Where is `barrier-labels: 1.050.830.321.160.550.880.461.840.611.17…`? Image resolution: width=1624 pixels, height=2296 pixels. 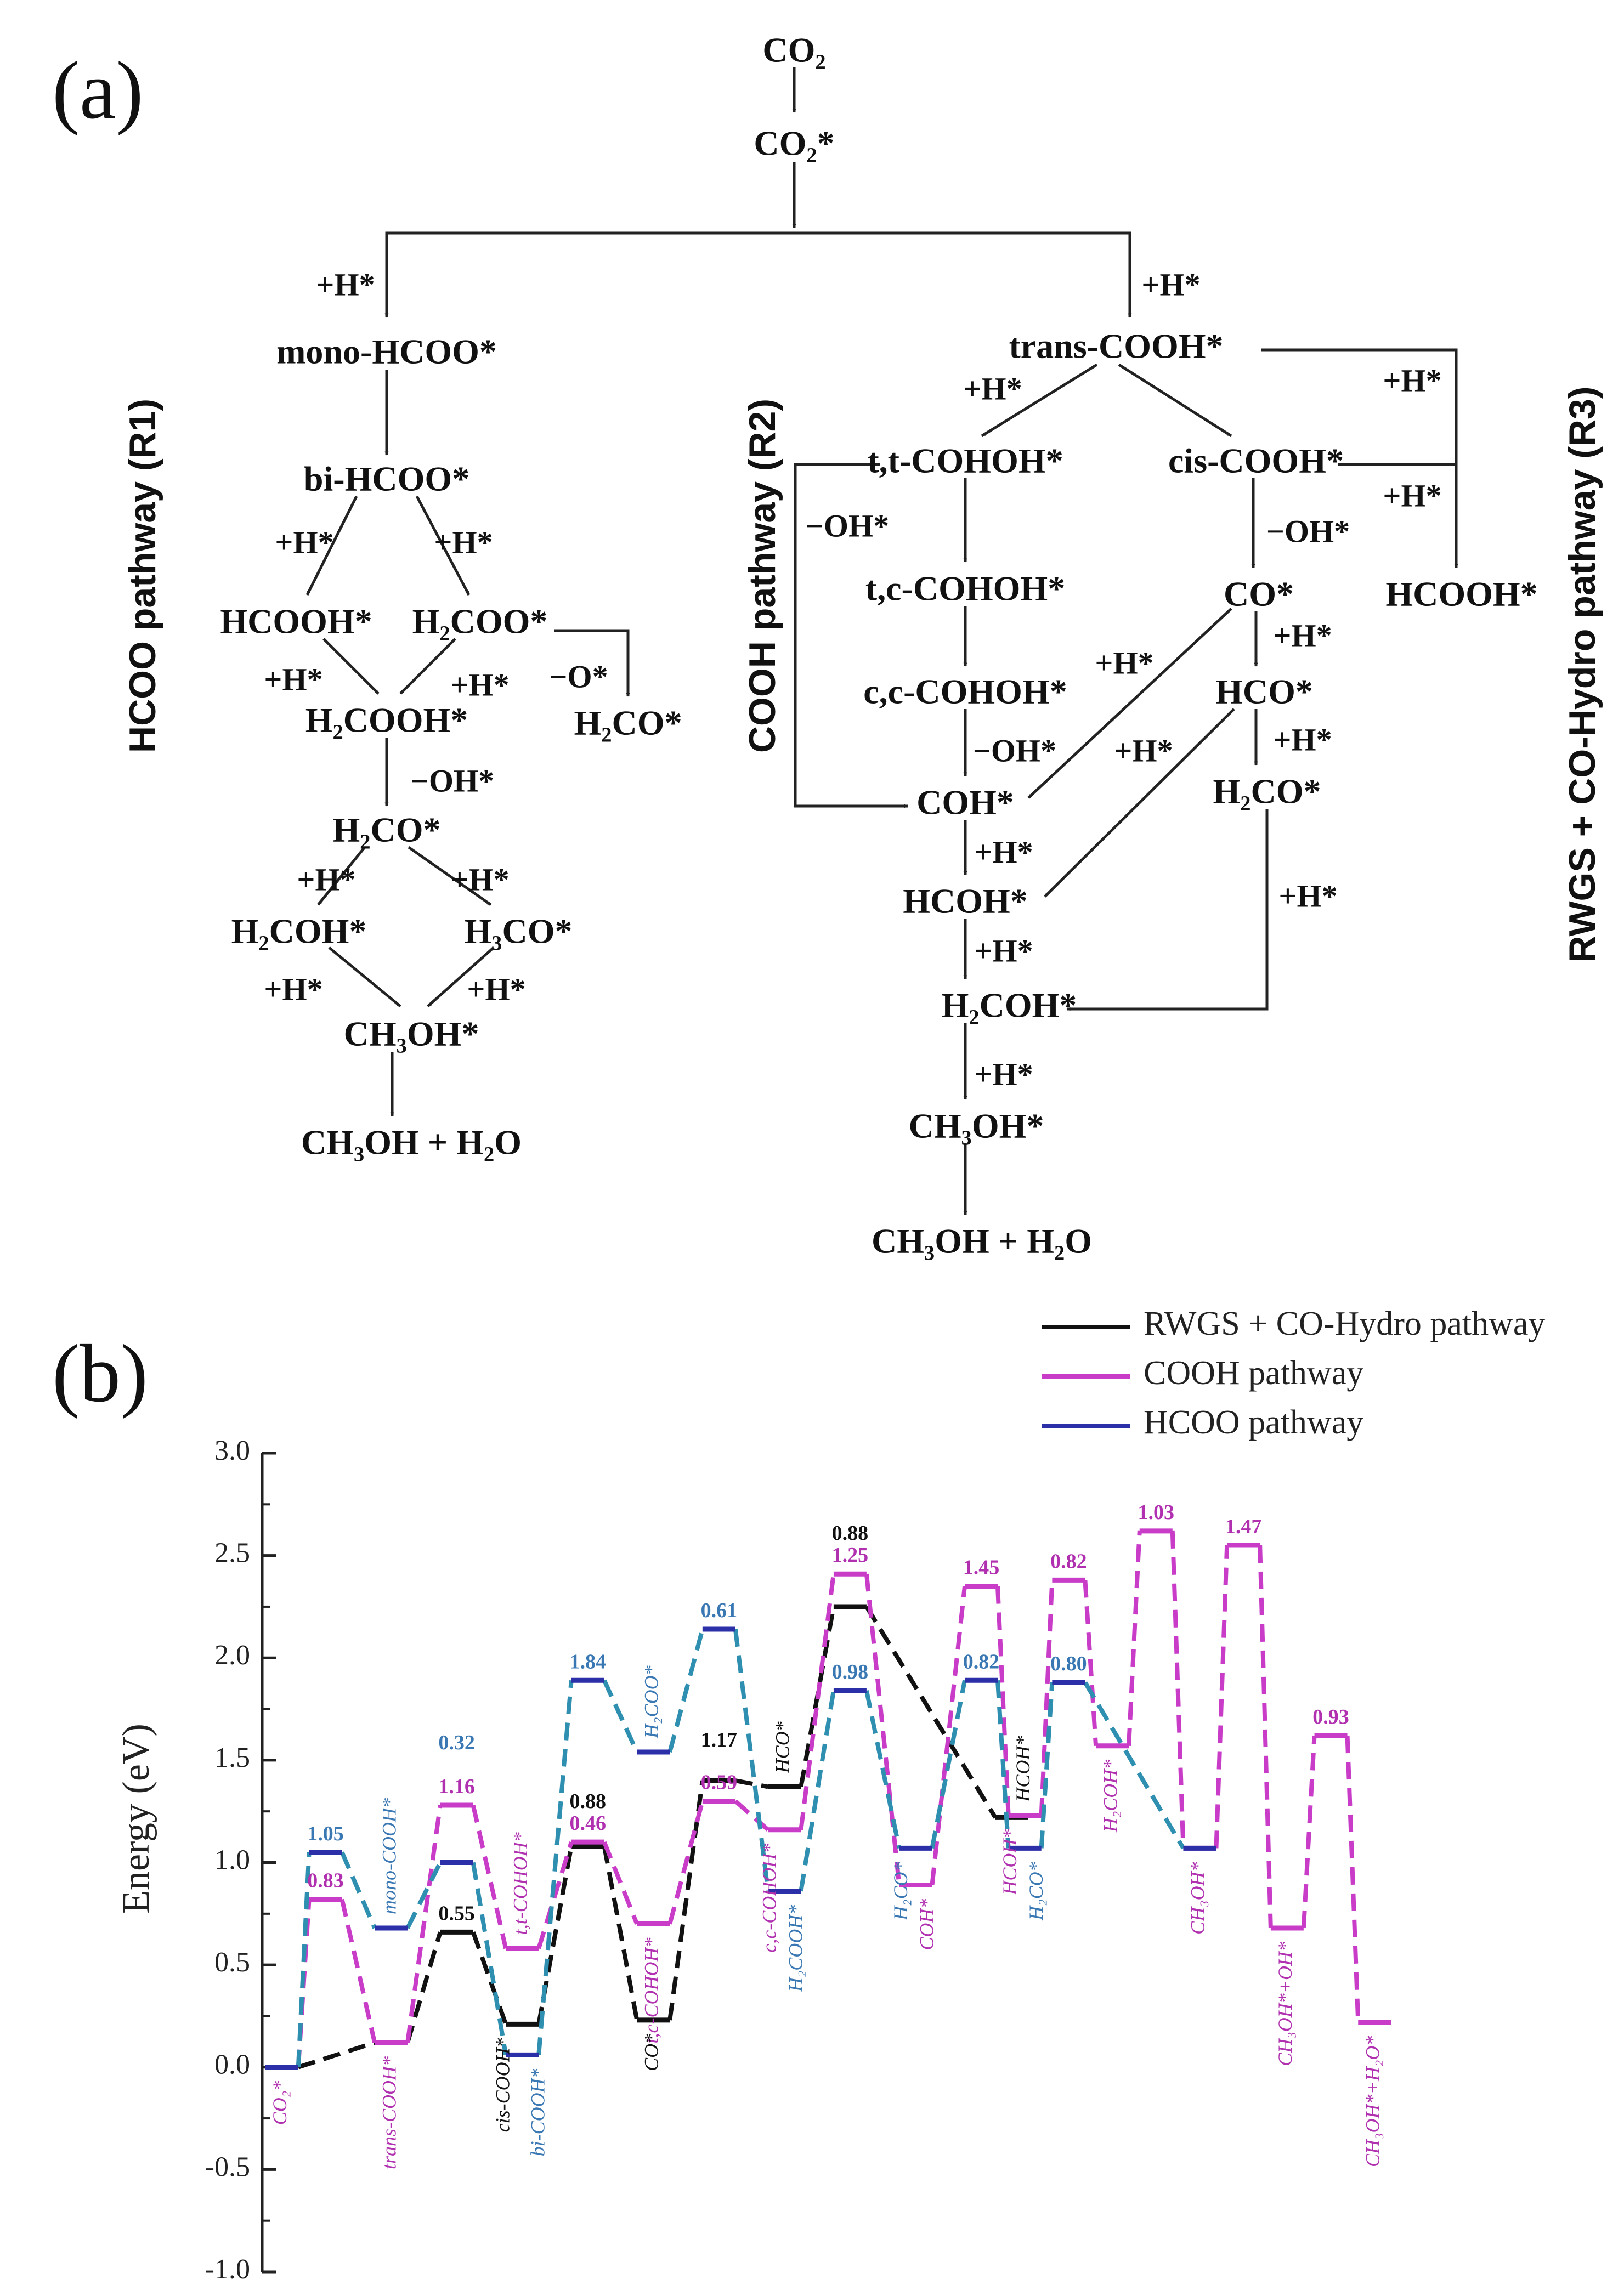 barrier-labels: 1.050.830.321.160.550.880.461.840.611.17… is located at coordinates (828, 1713).